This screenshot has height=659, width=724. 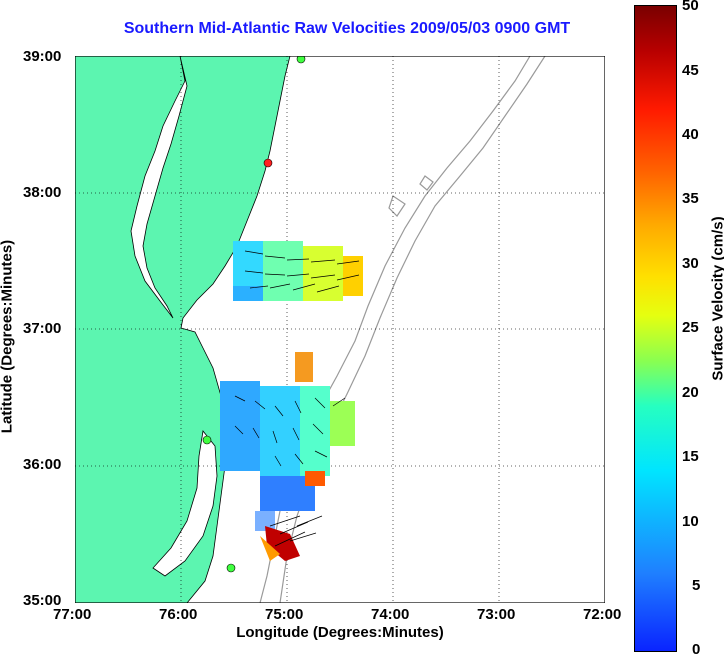 I want to click on colorbar-tick: 20, so click(x=690, y=392).